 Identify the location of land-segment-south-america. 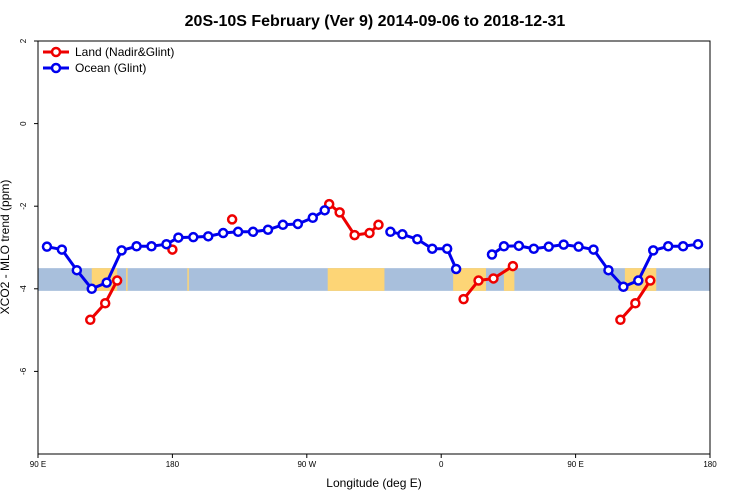
(356, 279).